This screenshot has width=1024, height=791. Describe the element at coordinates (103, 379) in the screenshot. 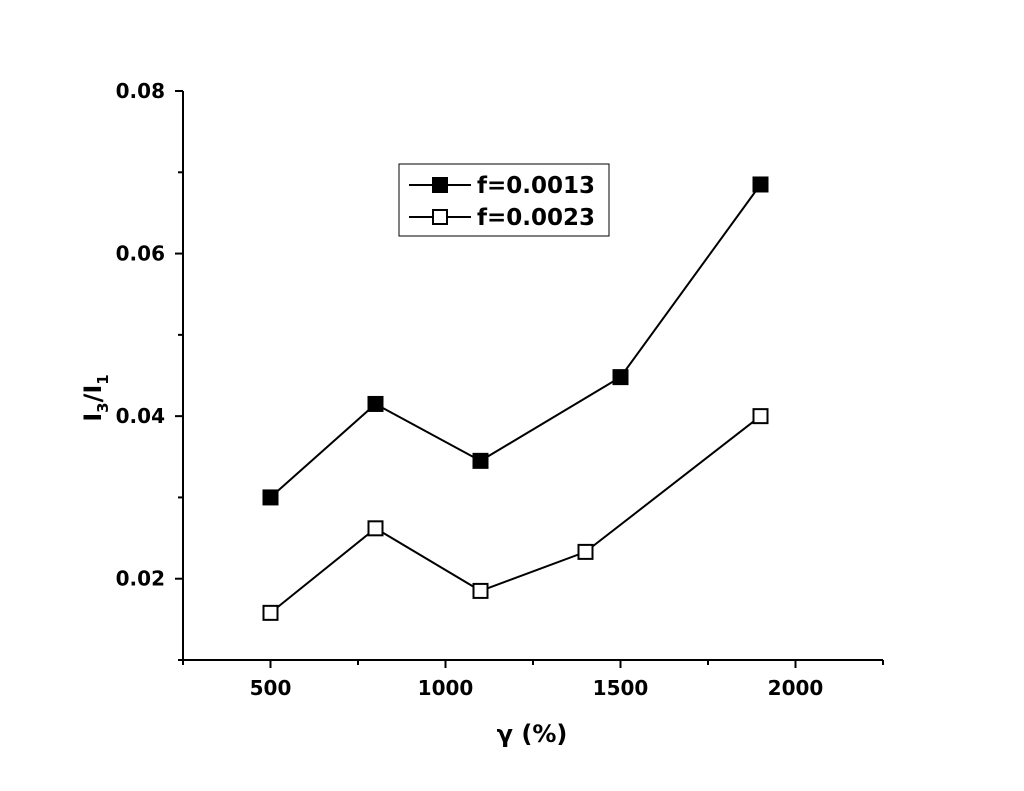

I see `y-axis-title-sub-2: 1` at that location.